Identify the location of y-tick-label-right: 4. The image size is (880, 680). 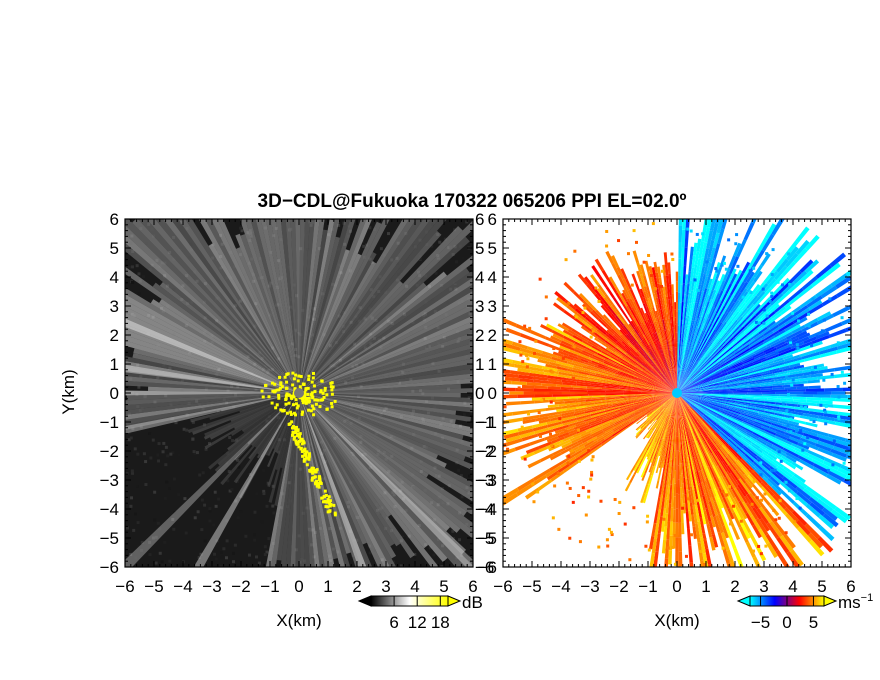
(479, 277).